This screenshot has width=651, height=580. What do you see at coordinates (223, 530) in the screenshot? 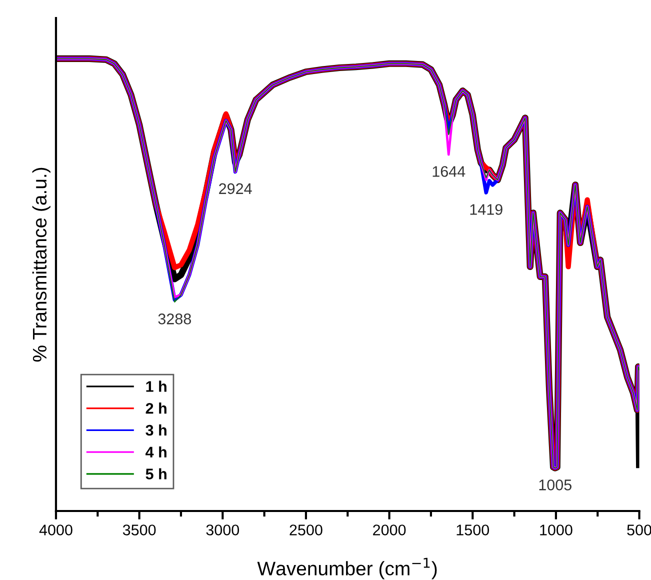
I see `x-tick-label: 3000` at bounding box center [223, 530].